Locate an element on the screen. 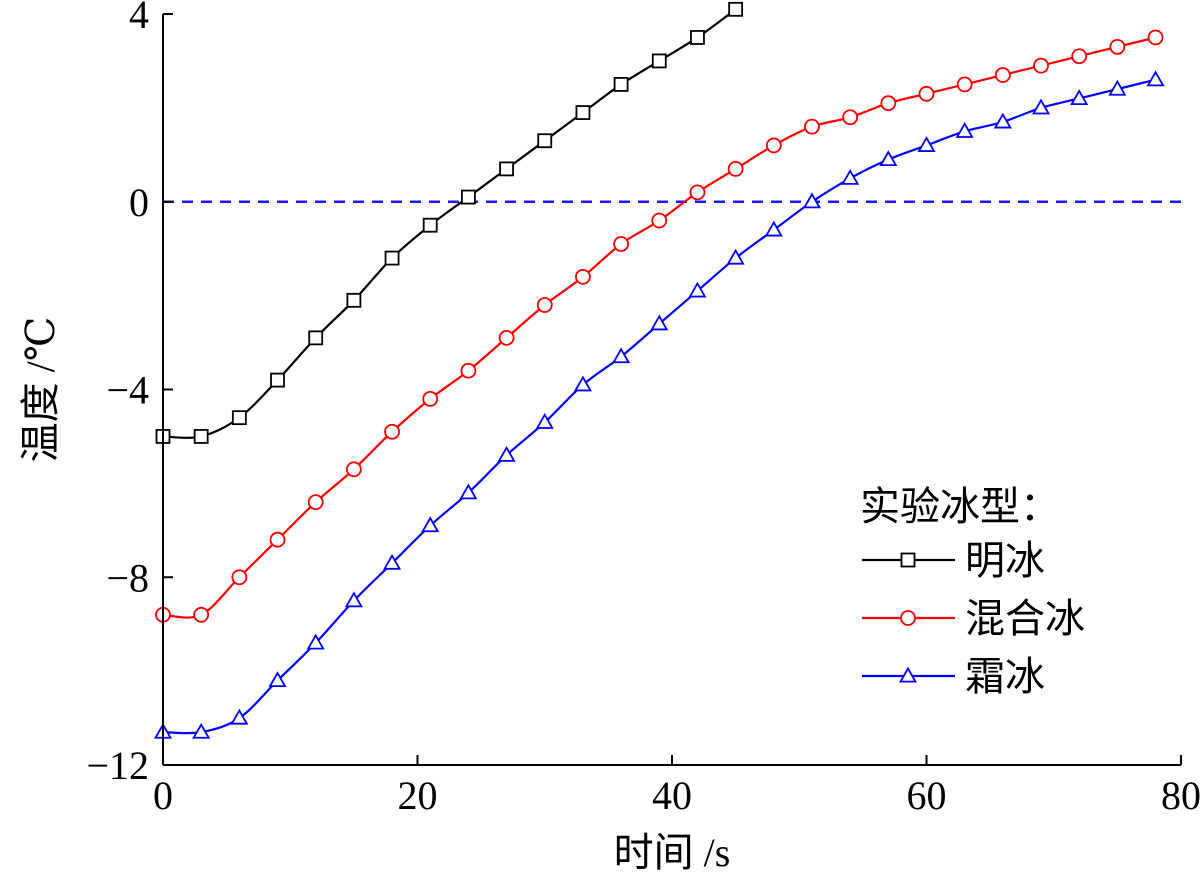 The image size is (1200, 887). y-tick-label: −8 is located at coordinates (127, 577).